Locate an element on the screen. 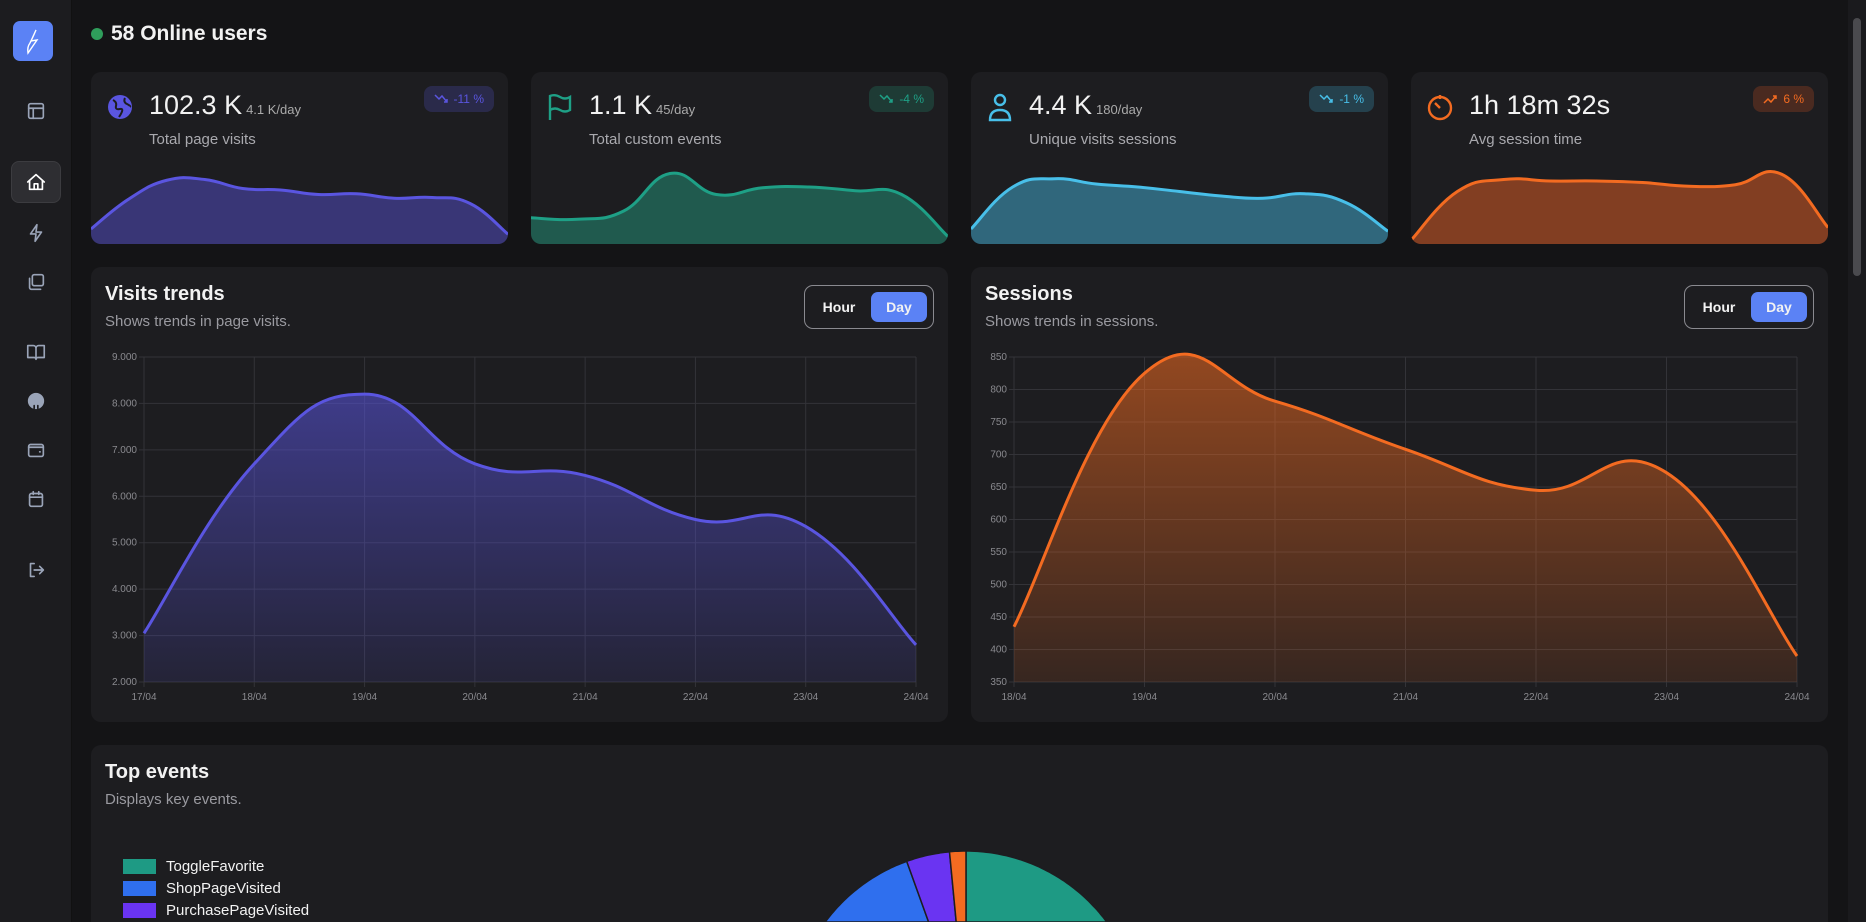 The width and height of the screenshot is (1866, 922). legend-item: PurchasePageVisited is located at coordinates (216, 910).